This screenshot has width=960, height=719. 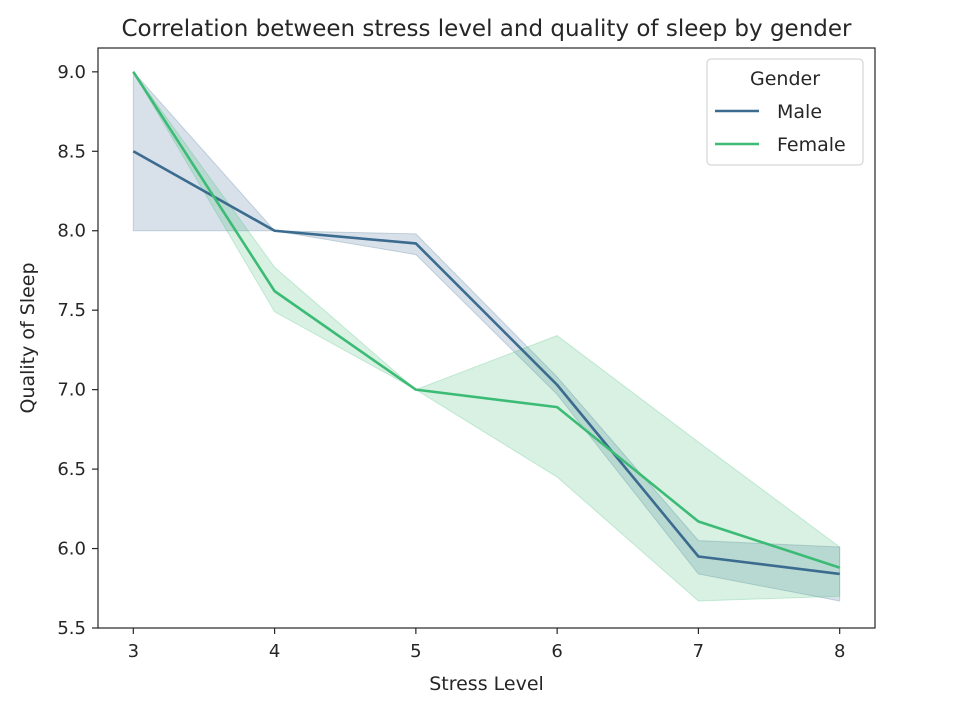 What do you see at coordinates (77, 350) in the screenshot?
I see `y-axis: 5.5 6.0 6.5 7.0 7.5 8.0 8.5 9.0` at bounding box center [77, 350].